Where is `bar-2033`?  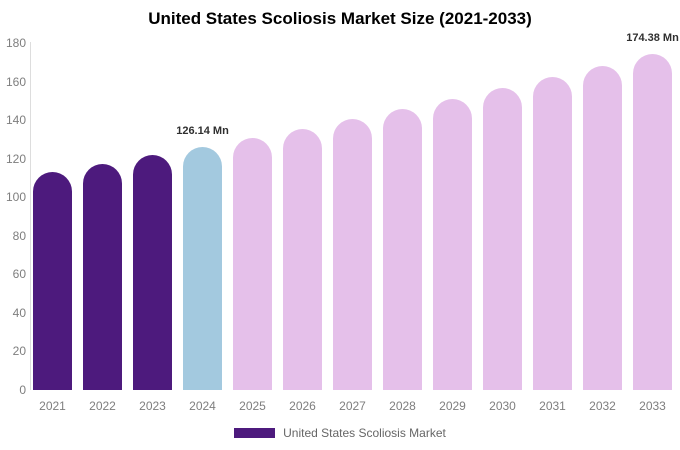 bar-2033 is located at coordinates (652, 221).